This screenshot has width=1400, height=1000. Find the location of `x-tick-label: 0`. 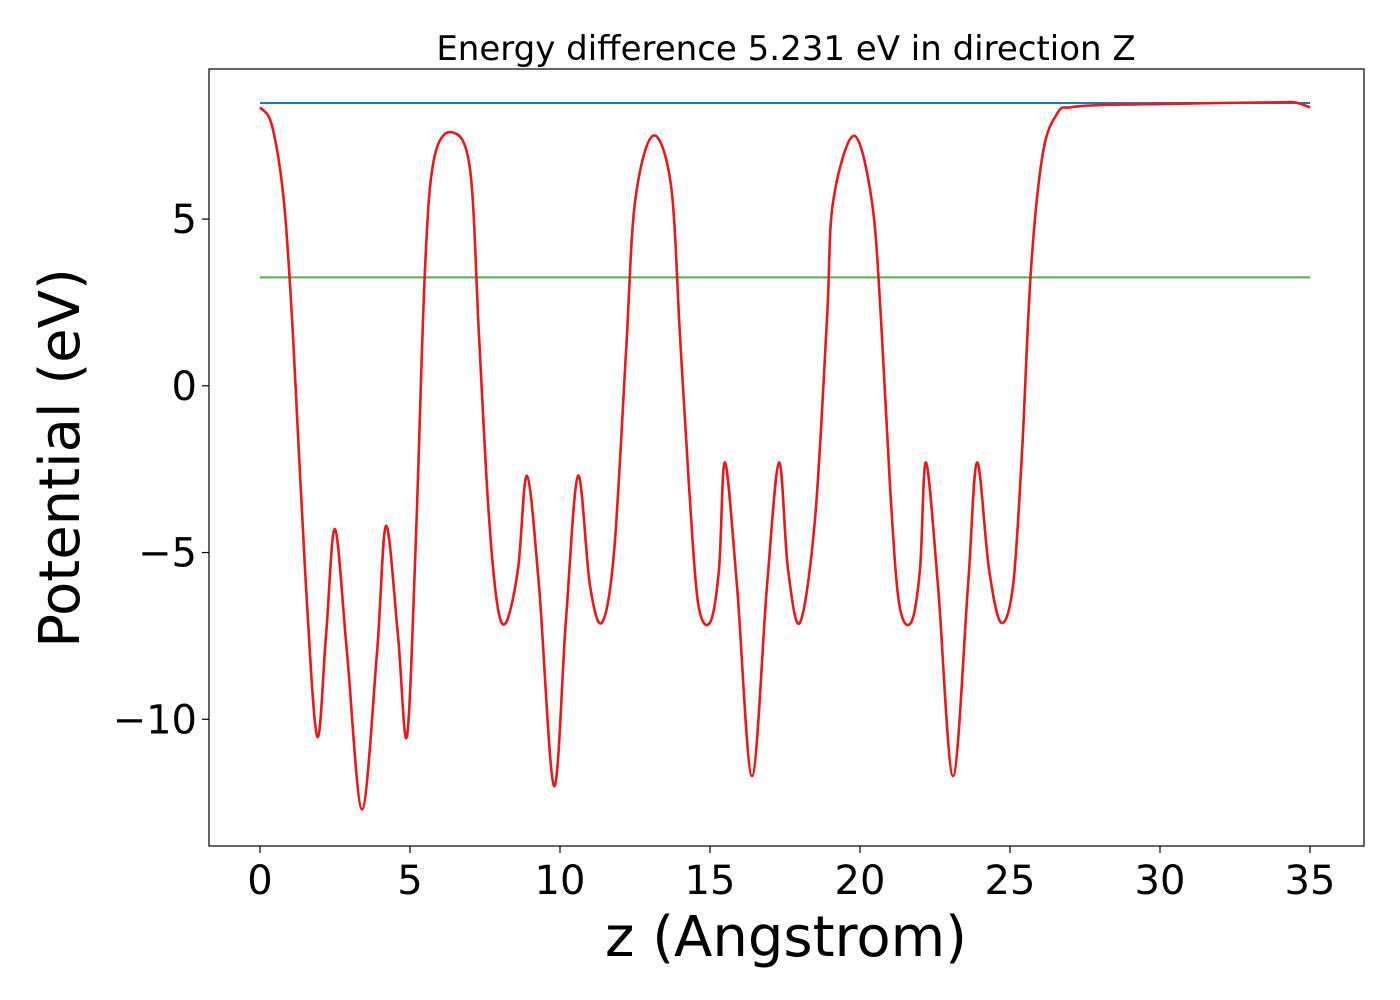

x-tick-label: 0 is located at coordinates (259, 881).